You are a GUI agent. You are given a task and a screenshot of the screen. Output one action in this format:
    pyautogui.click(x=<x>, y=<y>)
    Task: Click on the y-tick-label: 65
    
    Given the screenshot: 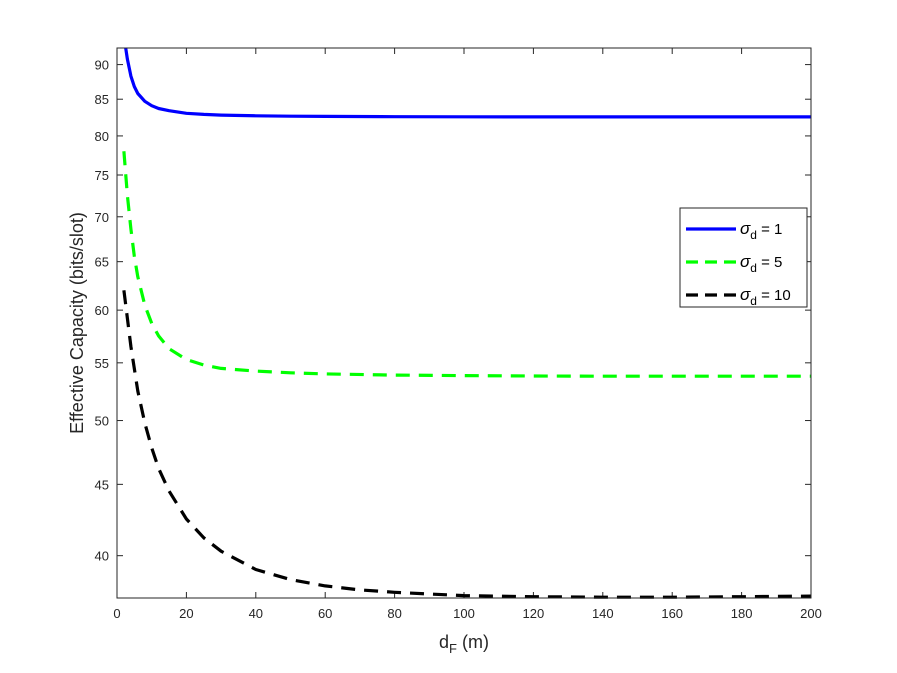 What is the action you would take?
    pyautogui.click(x=102, y=262)
    